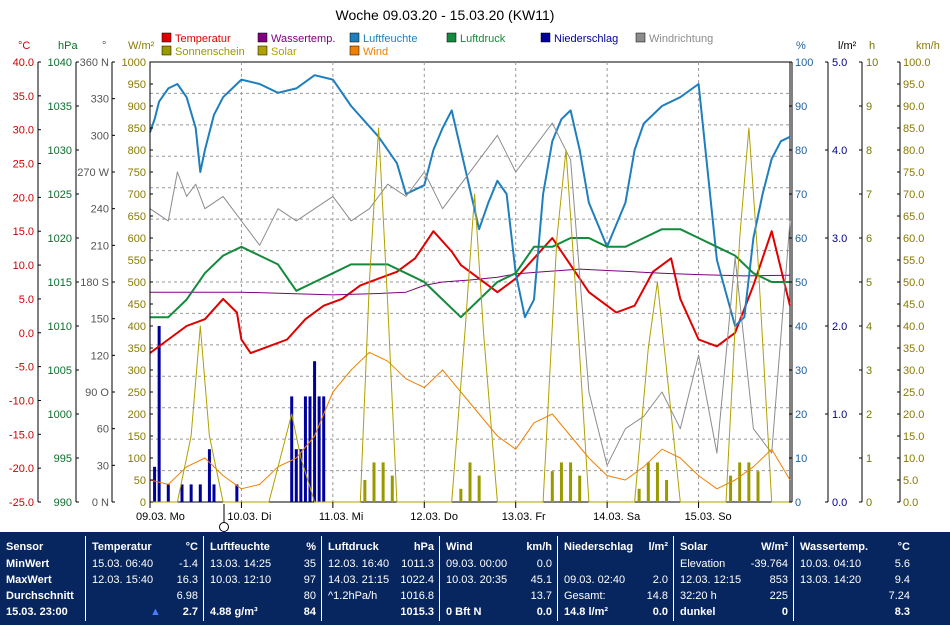 The height and width of the screenshot is (625, 950). I want to click on table-row: 7.24, so click(855, 597).